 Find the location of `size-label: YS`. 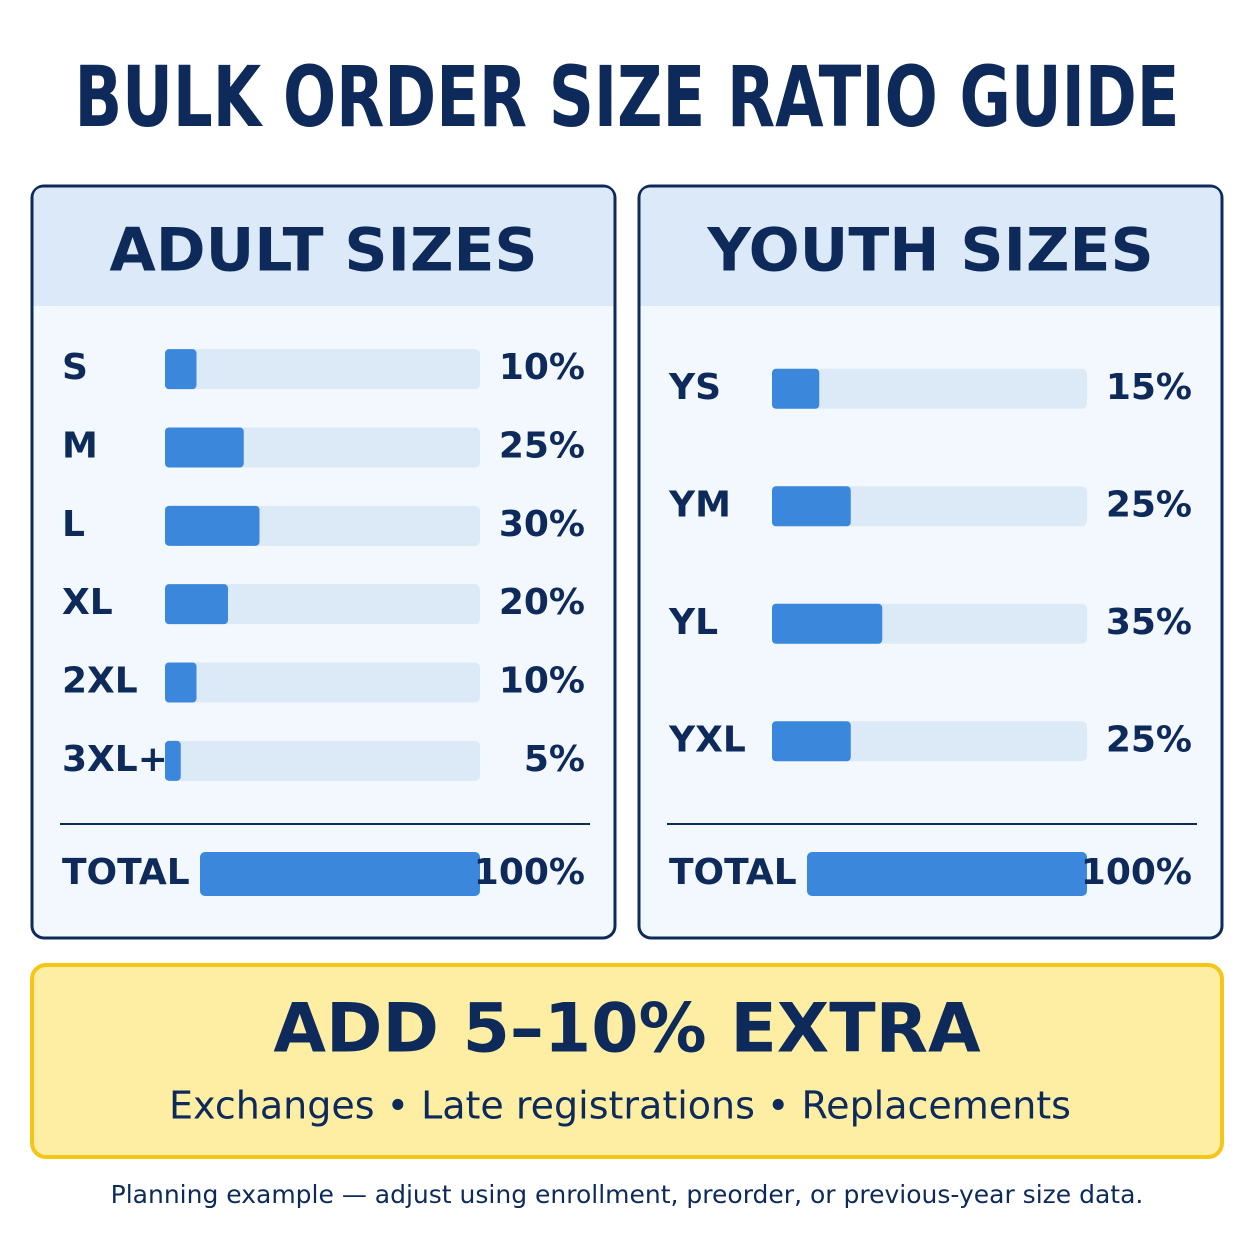

size-label: YS is located at coordinates (694, 387).